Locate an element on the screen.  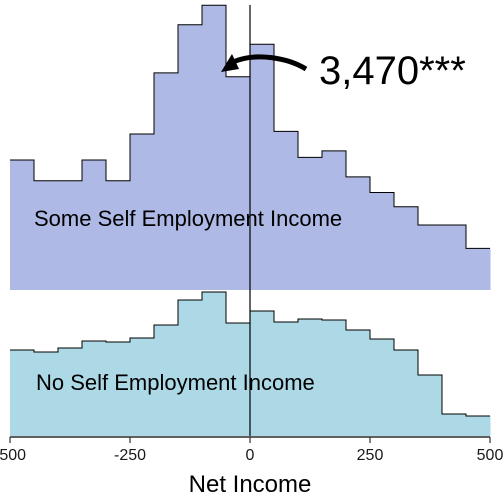
series-label: Some Self Employment Income is located at coordinates (188, 218).